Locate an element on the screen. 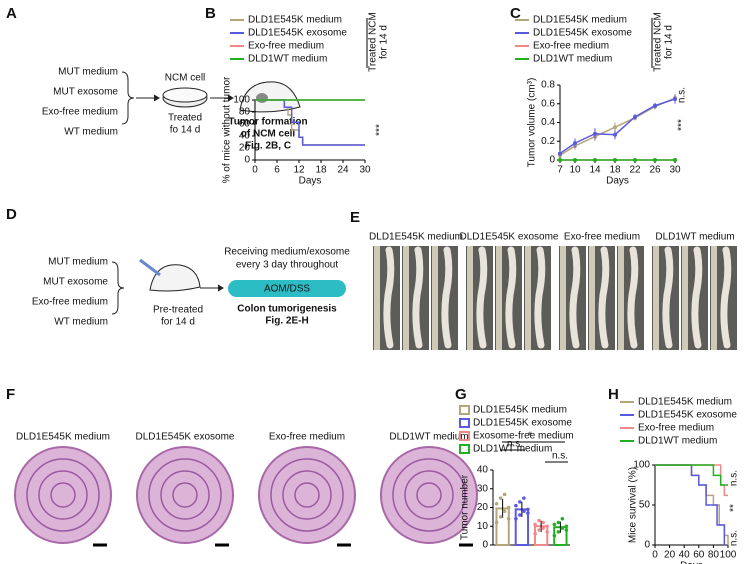 Image resolution: width=745 pixels, height=564 pixels. label: DLD1E545K exosome is located at coordinates (509, 237).